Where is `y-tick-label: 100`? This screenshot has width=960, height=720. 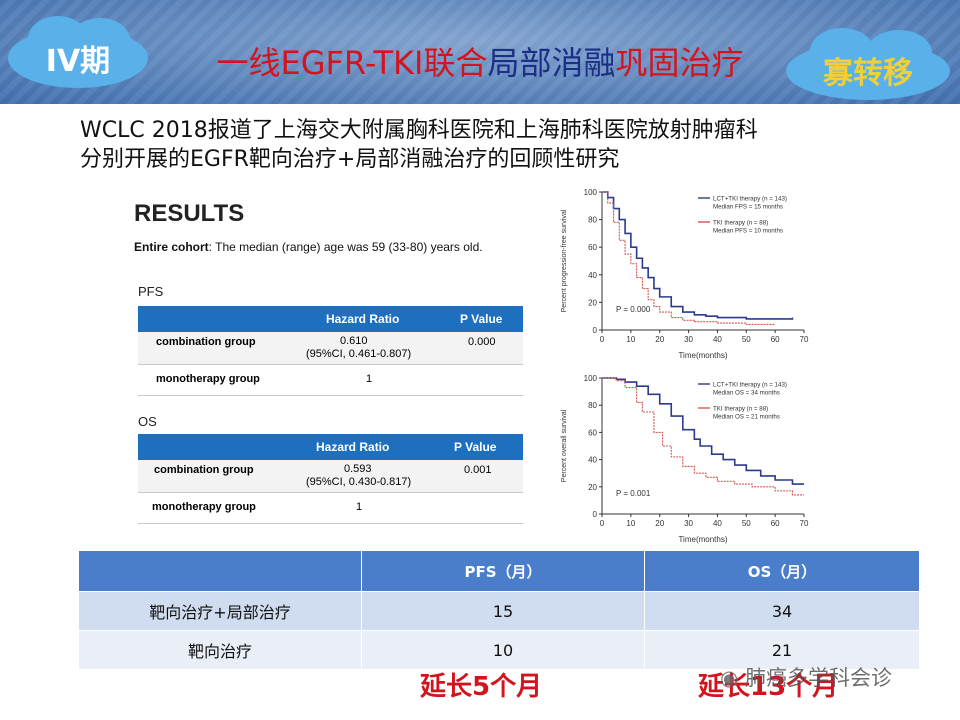
y-tick-label: 100 is located at coordinates (591, 192).